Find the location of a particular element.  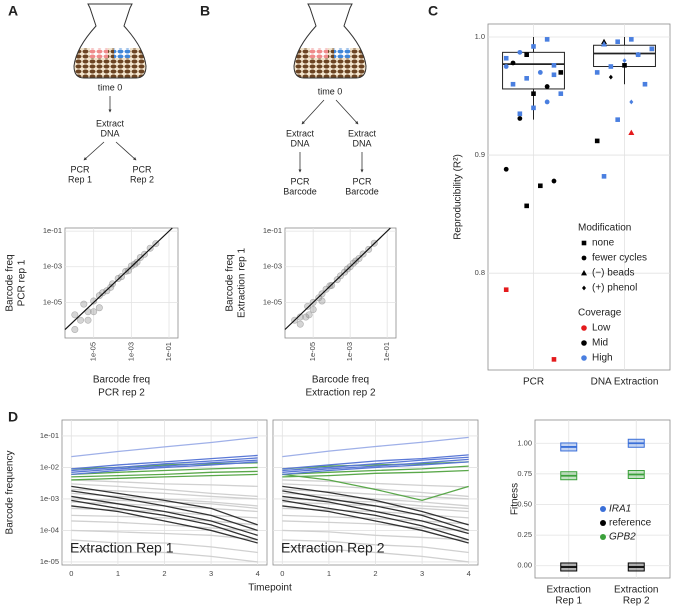

x-axis-label: Extraction rep 2 is located at coordinates (340, 393).